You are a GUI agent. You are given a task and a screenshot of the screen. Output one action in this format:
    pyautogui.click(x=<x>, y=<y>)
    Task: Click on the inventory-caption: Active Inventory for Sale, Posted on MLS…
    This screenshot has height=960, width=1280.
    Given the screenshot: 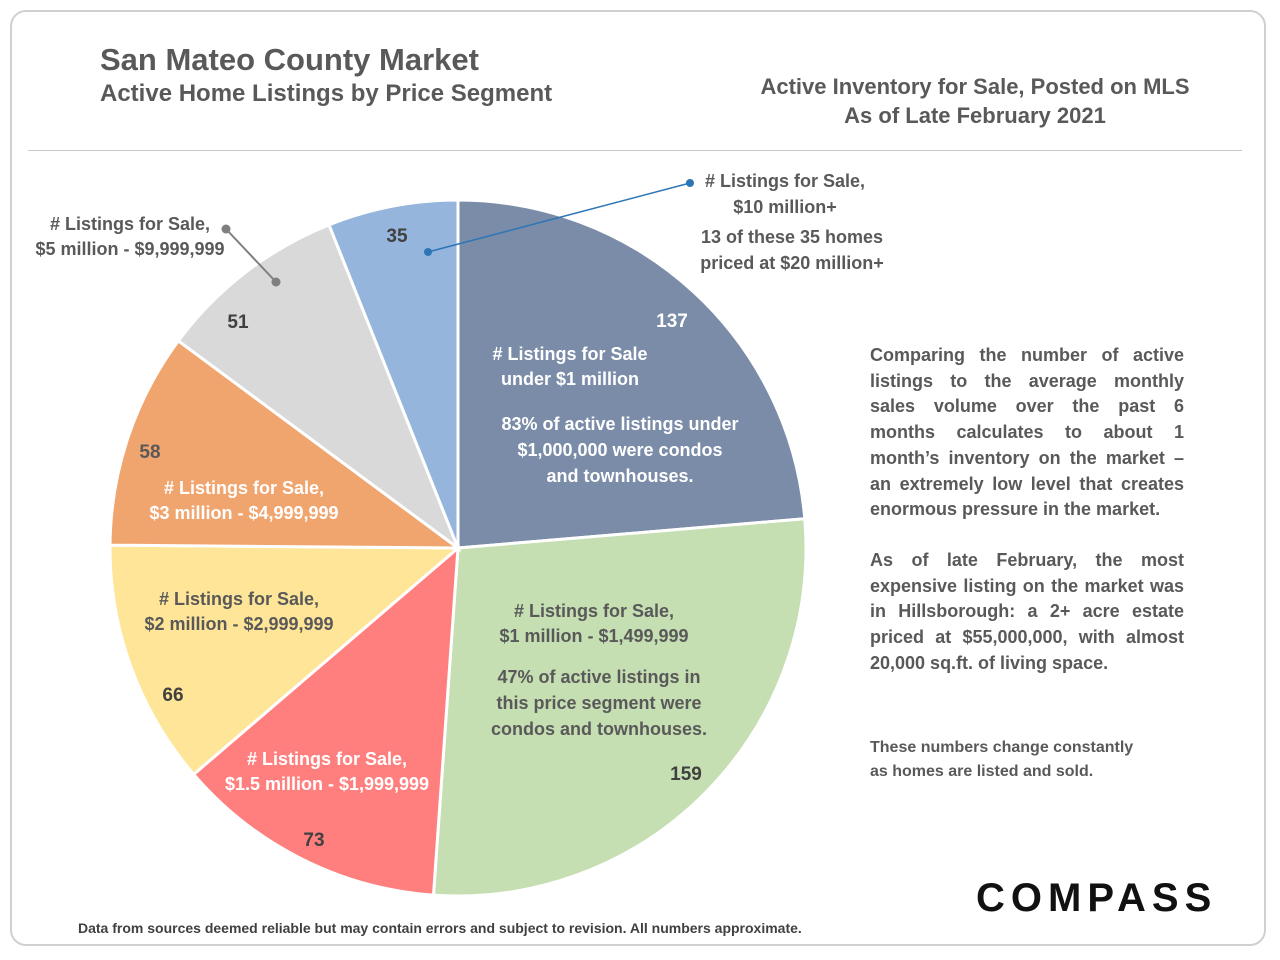 What is the action you would take?
    pyautogui.click(x=975, y=101)
    